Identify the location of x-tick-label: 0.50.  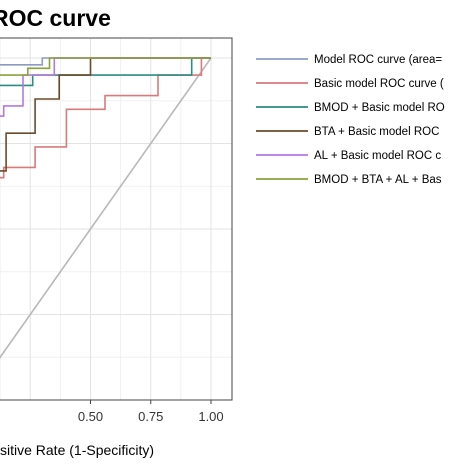
(90, 416).